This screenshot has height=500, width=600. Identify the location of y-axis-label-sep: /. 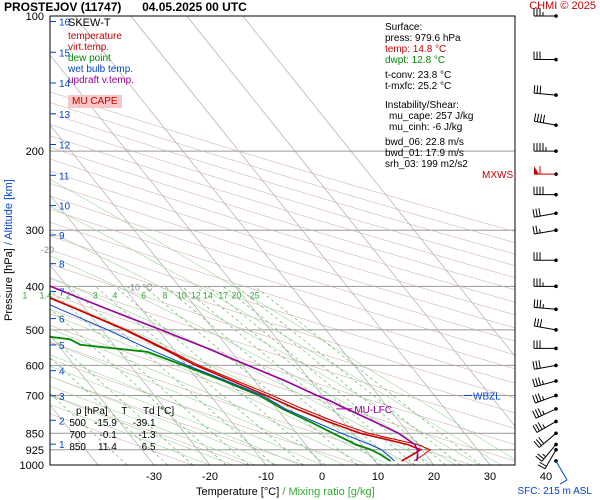
(9, 244).